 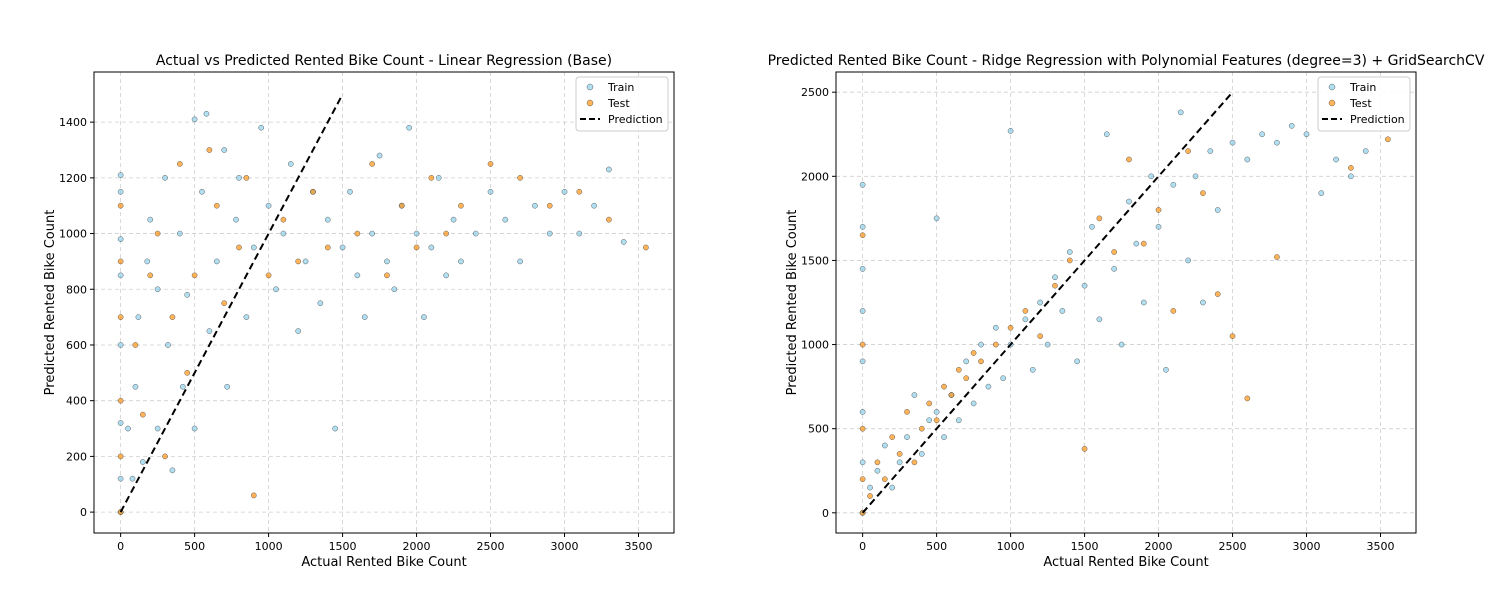 I want to click on x-tick-label: 3500, so click(x=1380, y=546).